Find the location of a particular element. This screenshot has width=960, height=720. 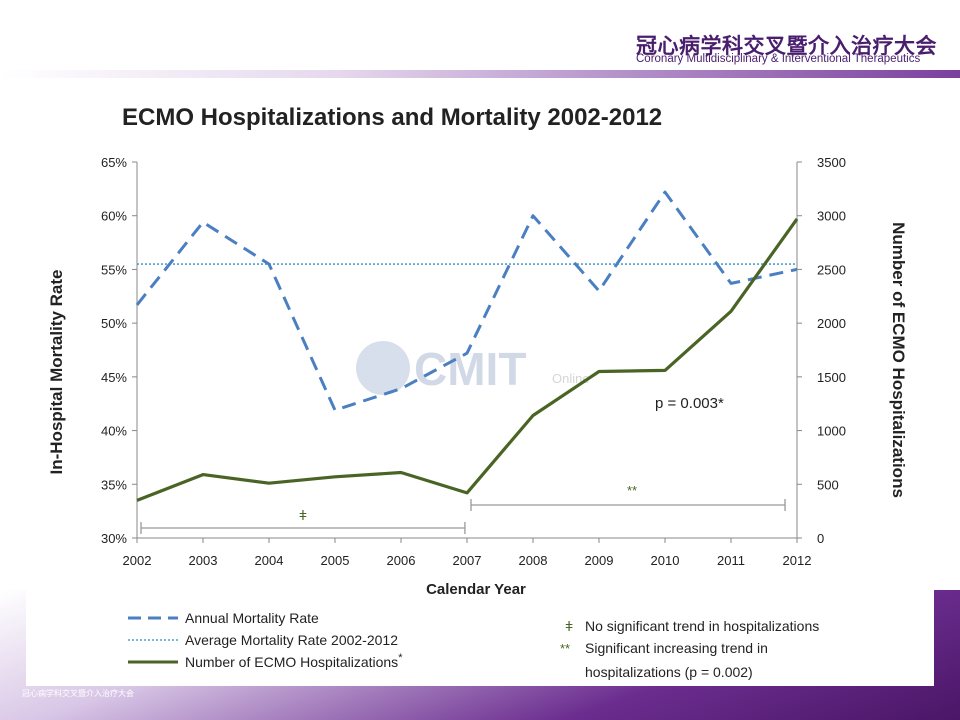

note2-text-line2: hospitalizations (p = 0.002) is located at coordinates (669, 672).